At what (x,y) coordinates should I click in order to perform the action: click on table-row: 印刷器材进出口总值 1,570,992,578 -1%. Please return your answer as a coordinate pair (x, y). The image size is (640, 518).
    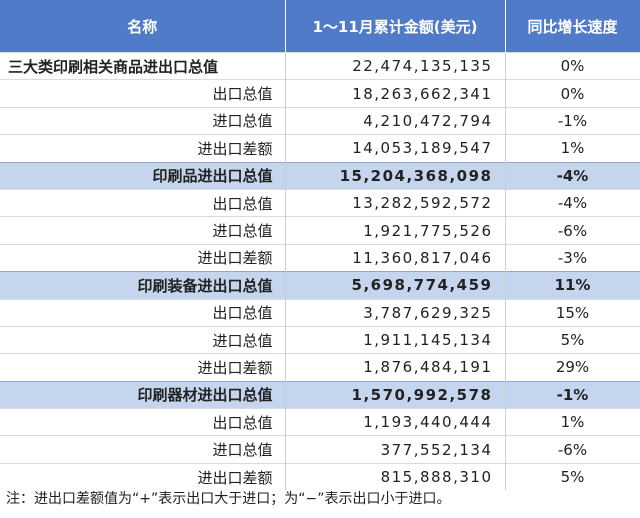
    Looking at the image, I should click on (320, 394).